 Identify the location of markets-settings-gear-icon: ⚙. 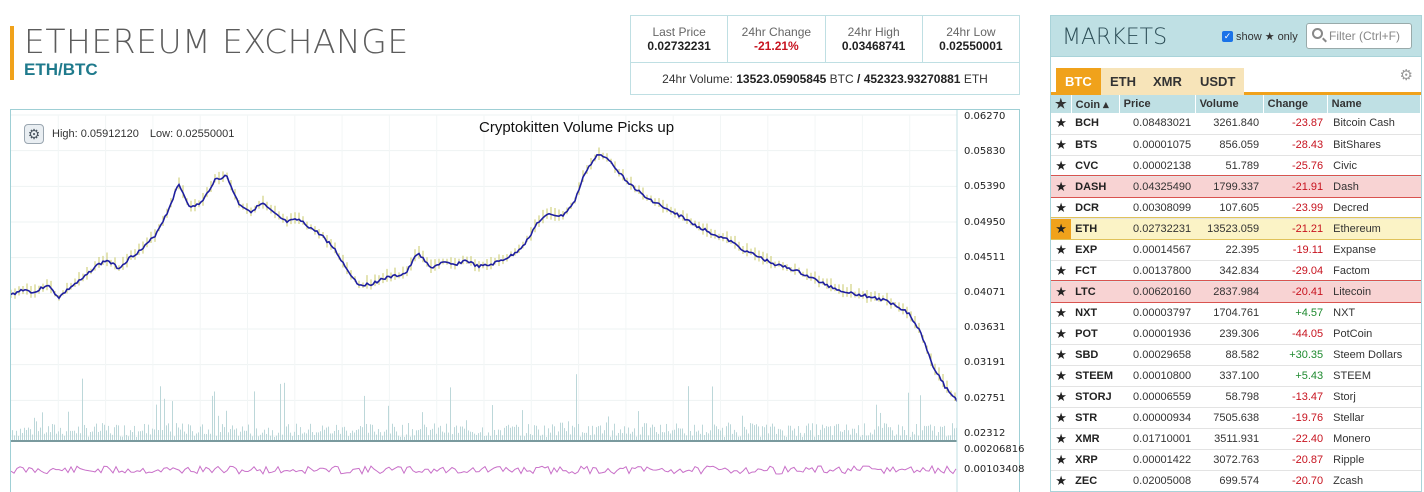
(1406, 75).